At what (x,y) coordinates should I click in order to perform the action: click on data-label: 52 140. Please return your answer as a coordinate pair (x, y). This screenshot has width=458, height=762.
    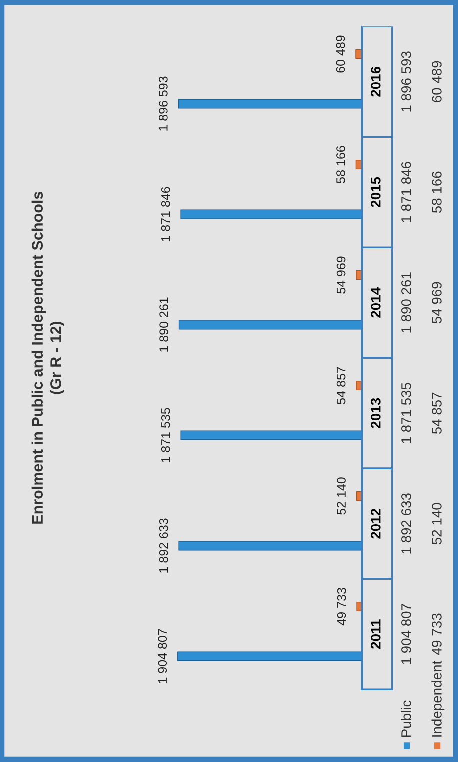
    Looking at the image, I should click on (341, 496).